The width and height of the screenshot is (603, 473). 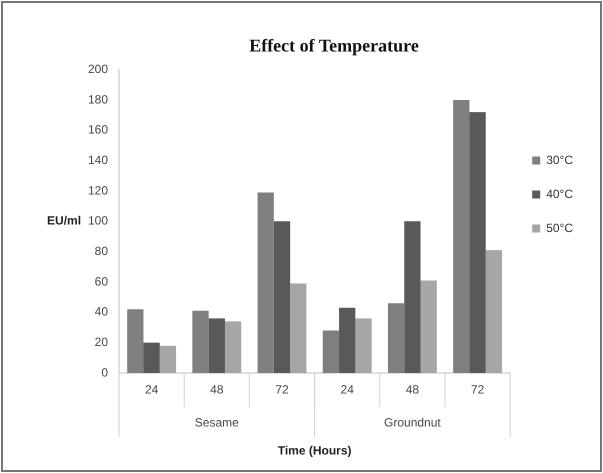 I want to click on y-tick-label: 60, so click(x=101, y=281).